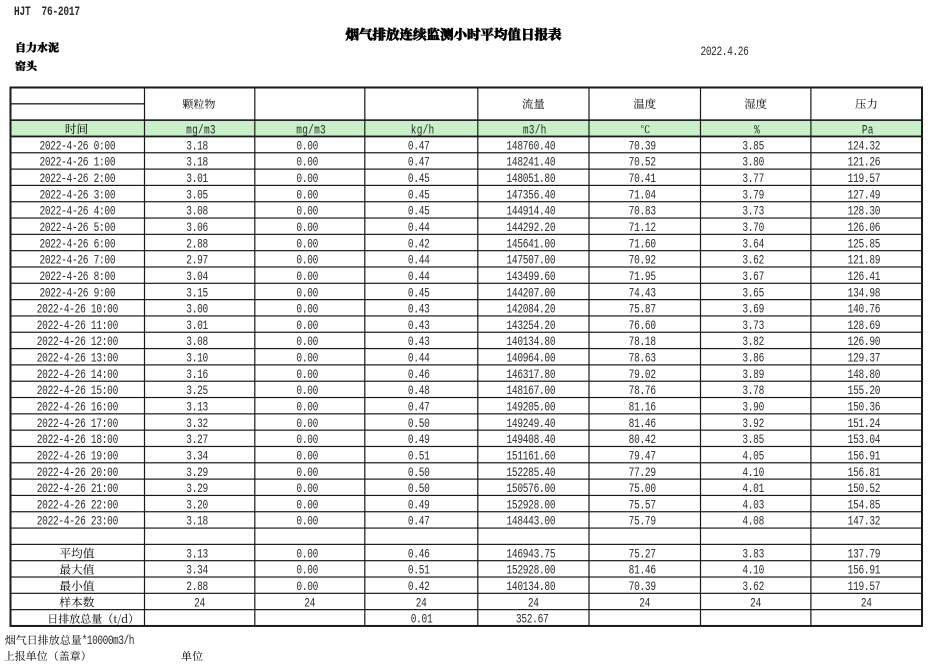 The height and width of the screenshot is (668, 932). Describe the element at coordinates (753, 425) in the screenshot. I see `svg-text: 3.92` at that location.